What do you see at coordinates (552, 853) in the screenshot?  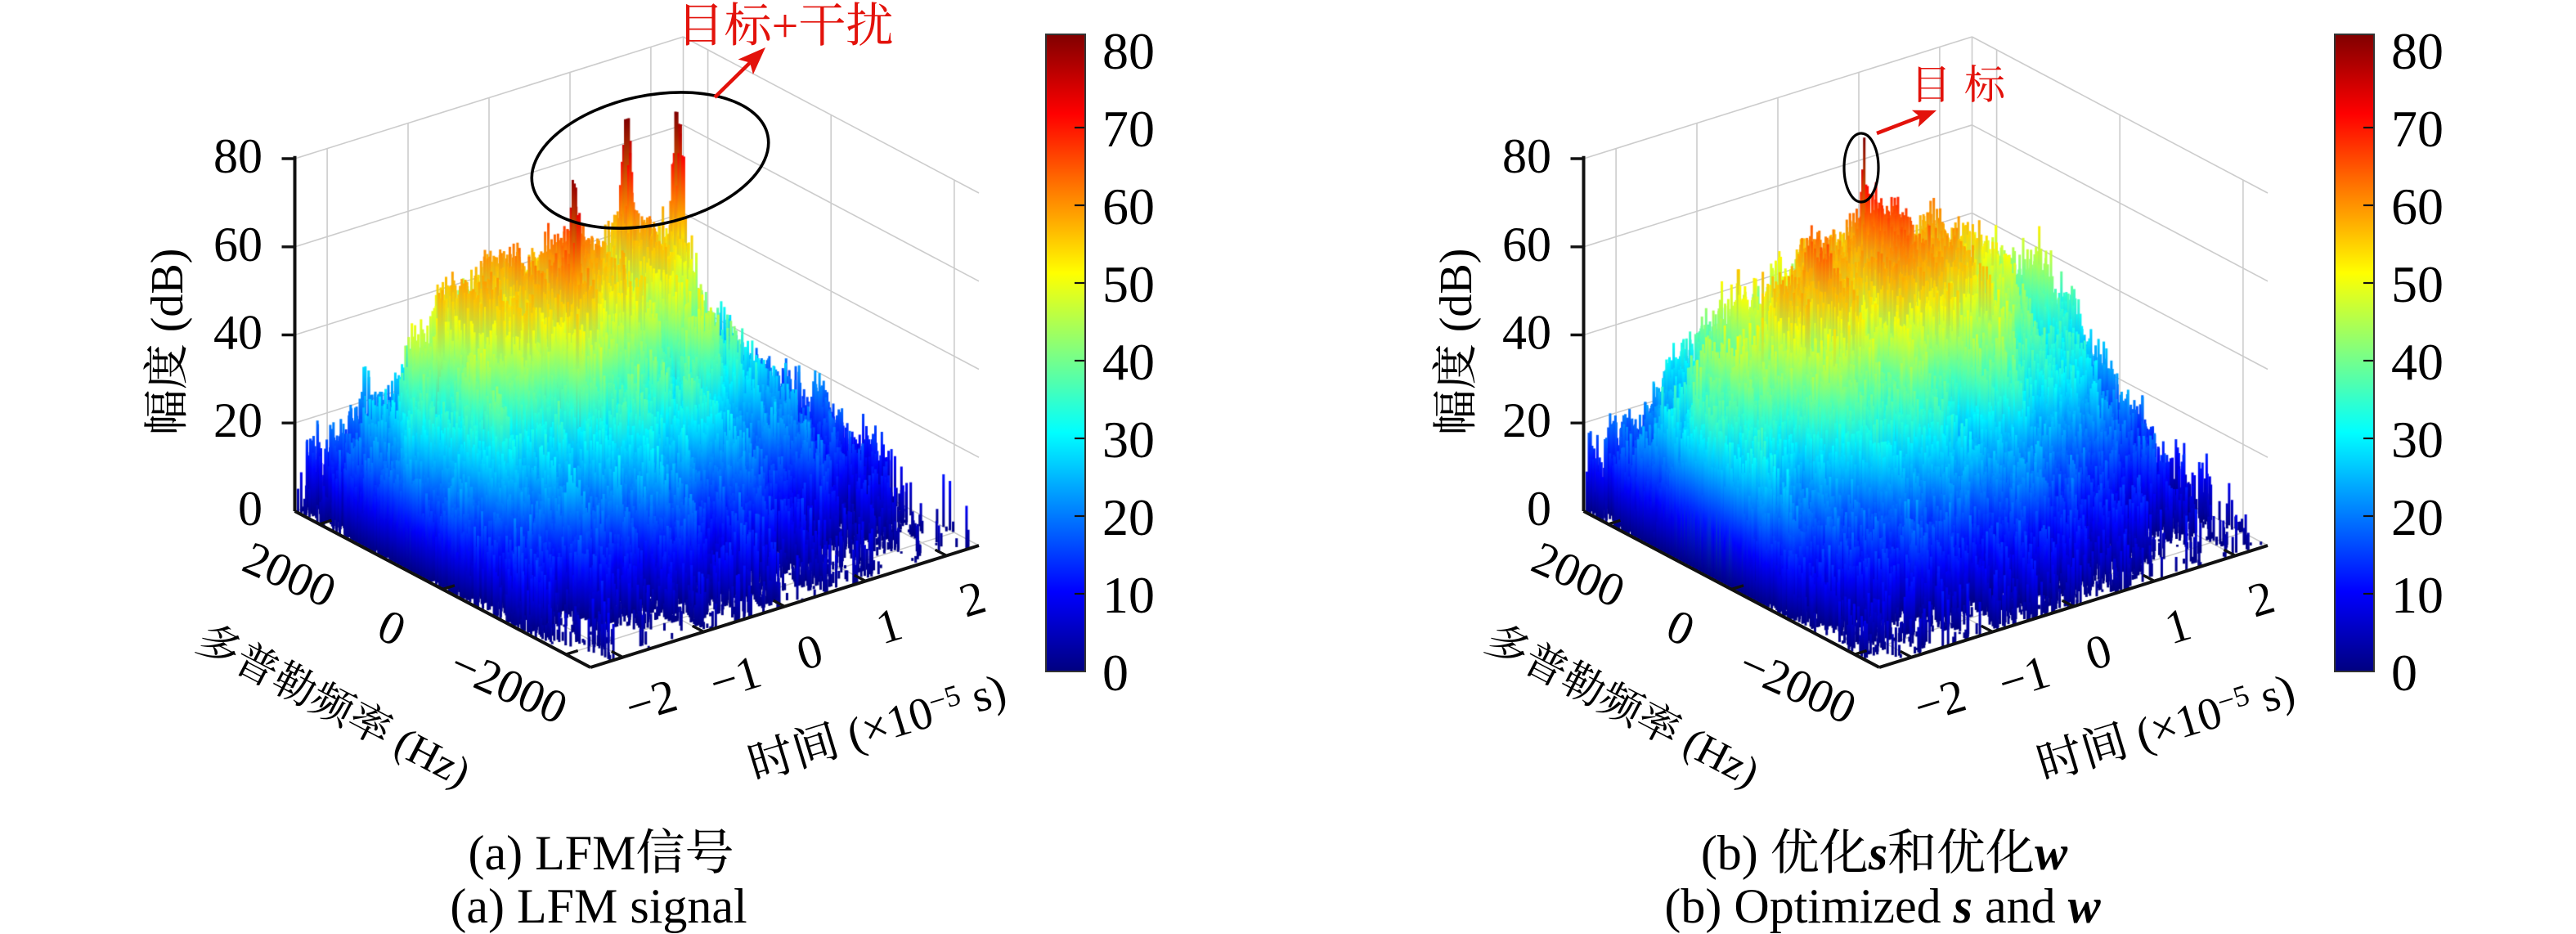 I see `svg-text: (a) LFM` at bounding box center [552, 853].